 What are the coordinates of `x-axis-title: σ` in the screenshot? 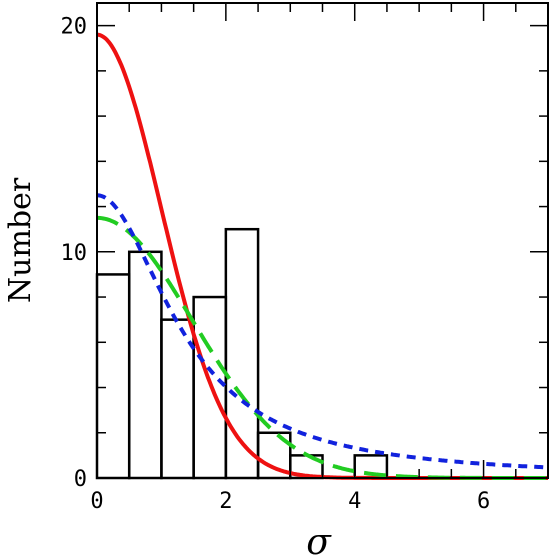 It's located at (319, 541).